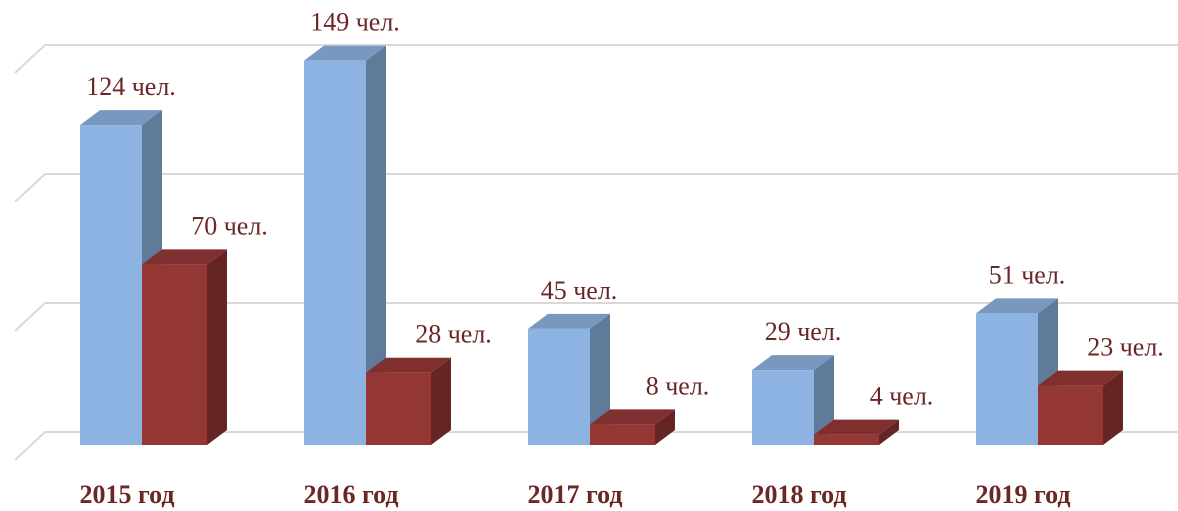 This screenshot has height=511, width=1178. What do you see at coordinates (798, 494) in the screenshot?
I see `x-tick-label: 2018 год` at bounding box center [798, 494].